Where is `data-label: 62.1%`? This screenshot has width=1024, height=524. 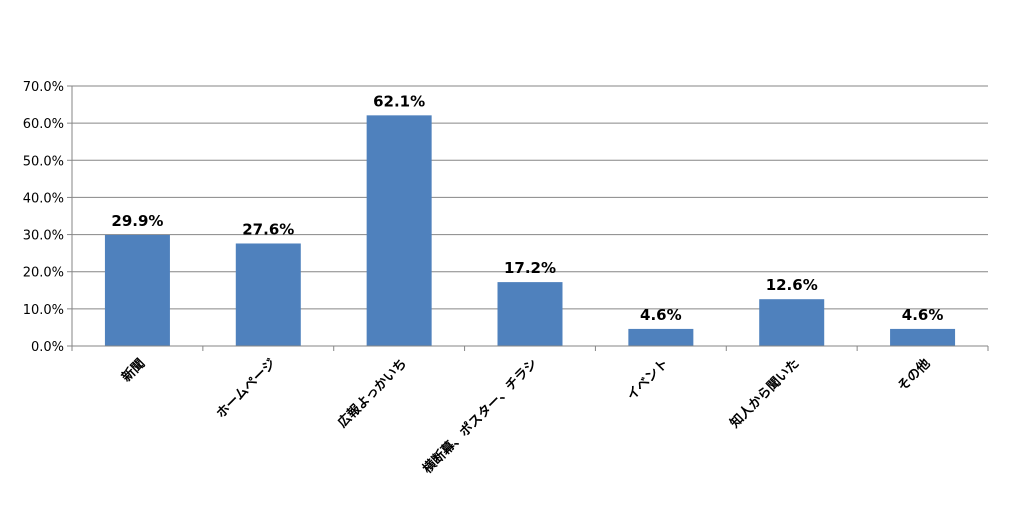
data-label: 62.1% is located at coordinates (399, 101).